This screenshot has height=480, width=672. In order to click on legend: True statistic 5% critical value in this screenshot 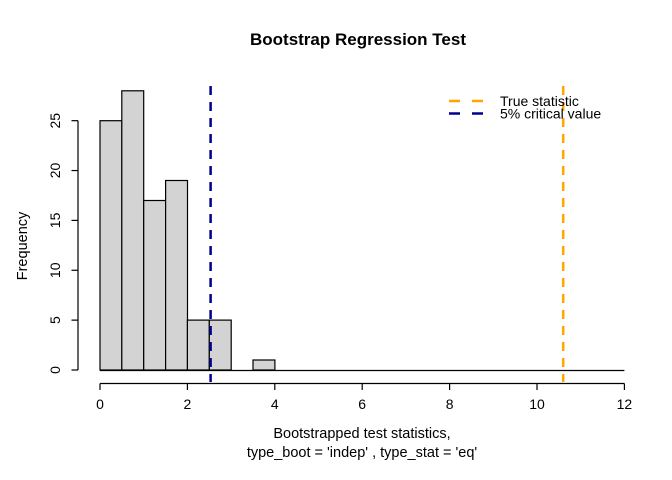, I will do `click(525, 107)`.